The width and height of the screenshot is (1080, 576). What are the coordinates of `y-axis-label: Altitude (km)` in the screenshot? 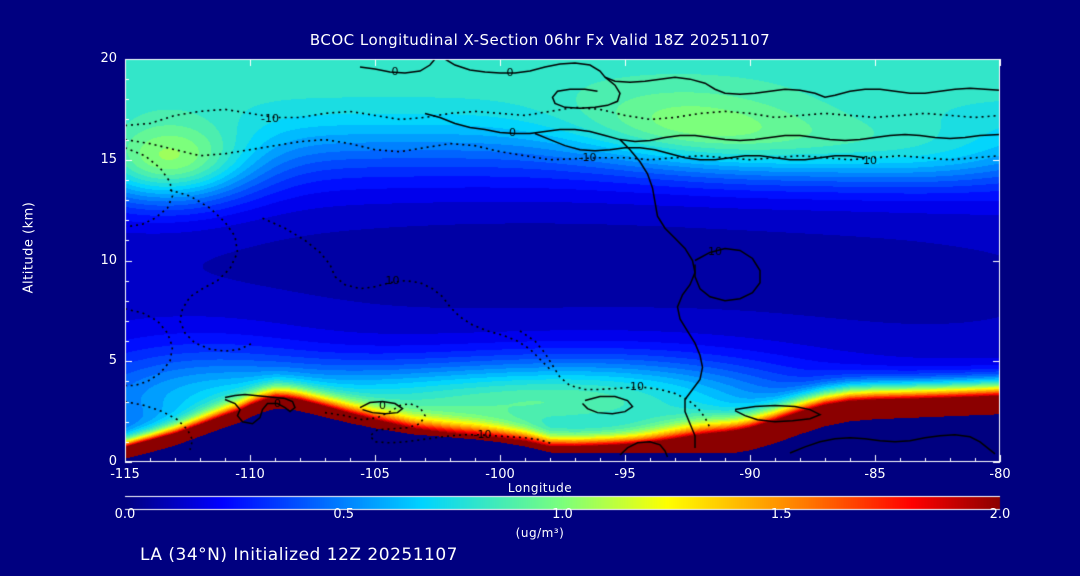 It's located at (29, 247).